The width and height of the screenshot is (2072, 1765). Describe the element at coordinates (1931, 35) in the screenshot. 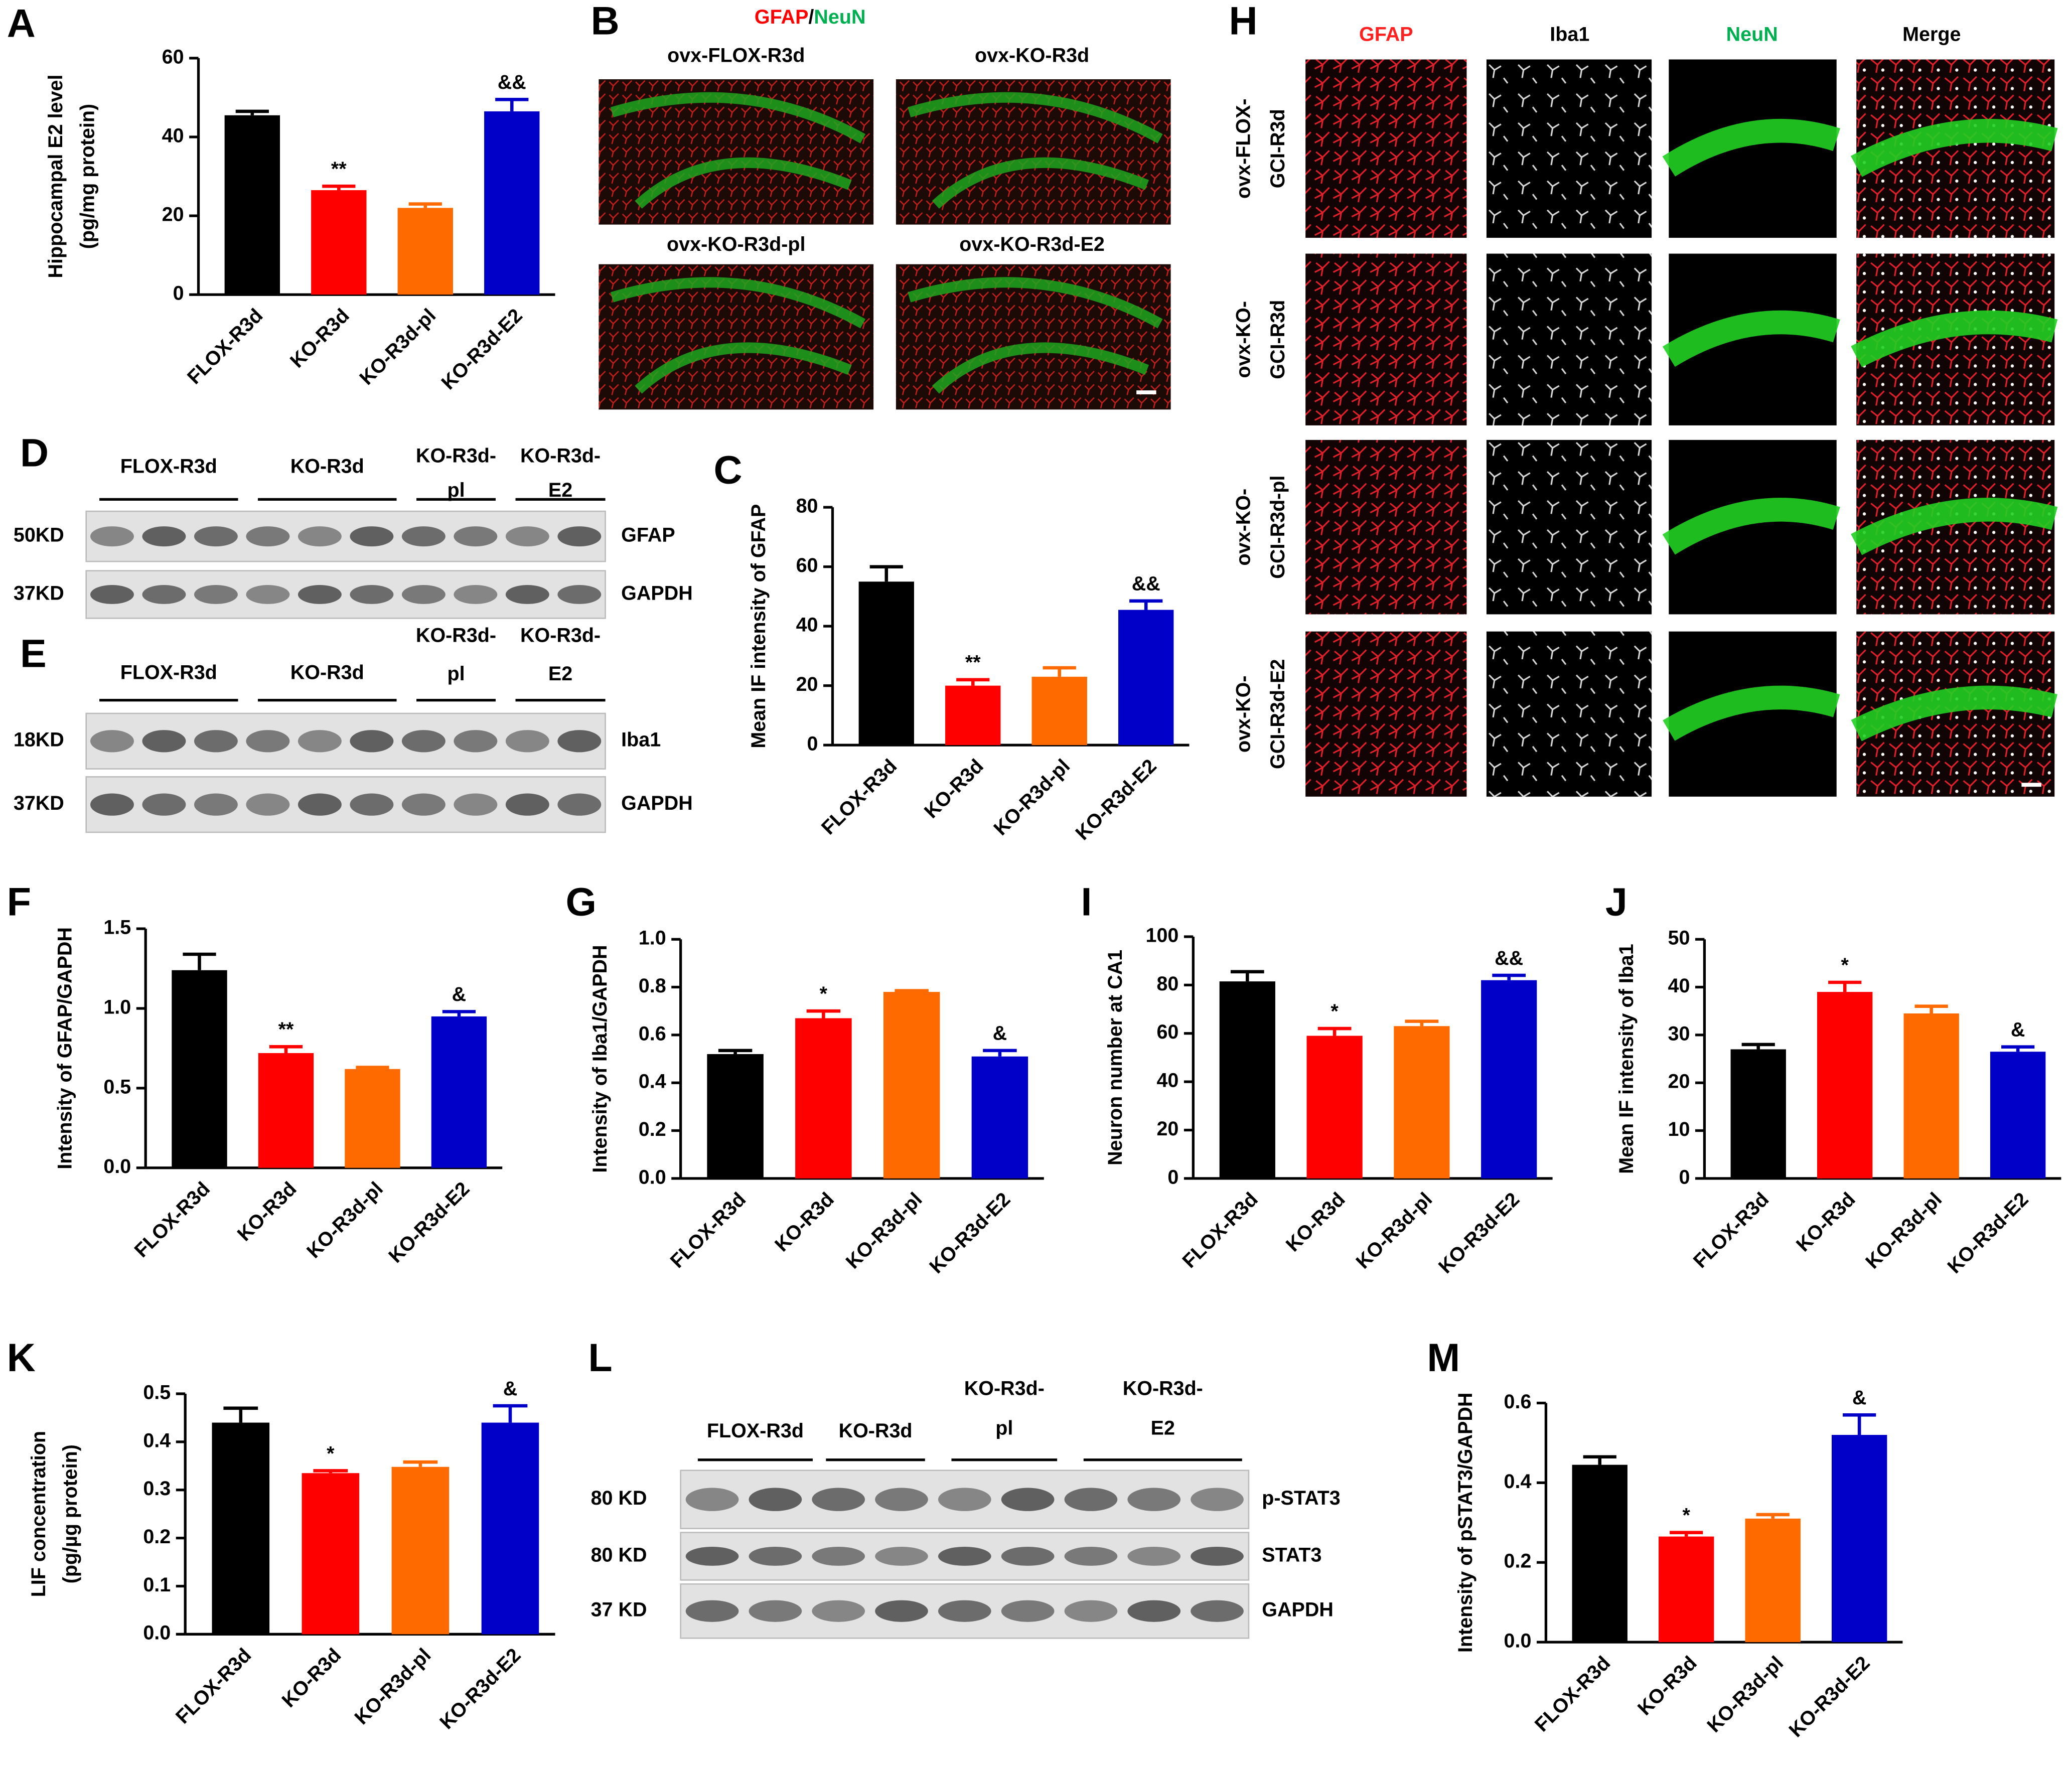

I see `column-header: Merge` at that location.